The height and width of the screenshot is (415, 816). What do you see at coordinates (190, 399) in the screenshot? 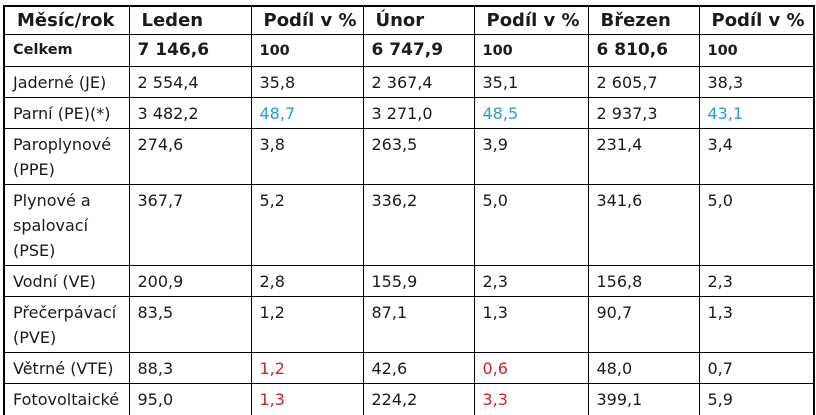
I see `cell-value: 95,0` at bounding box center [190, 399].